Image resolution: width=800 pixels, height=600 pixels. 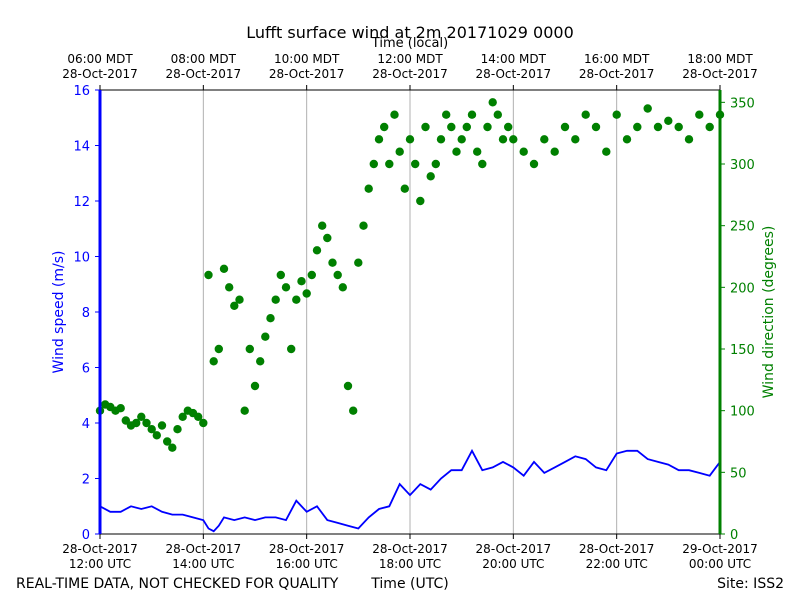 I want to click on left-axis-ticks: 0 2 4 6 8 10 12 14 16, so click(x=86, y=313).